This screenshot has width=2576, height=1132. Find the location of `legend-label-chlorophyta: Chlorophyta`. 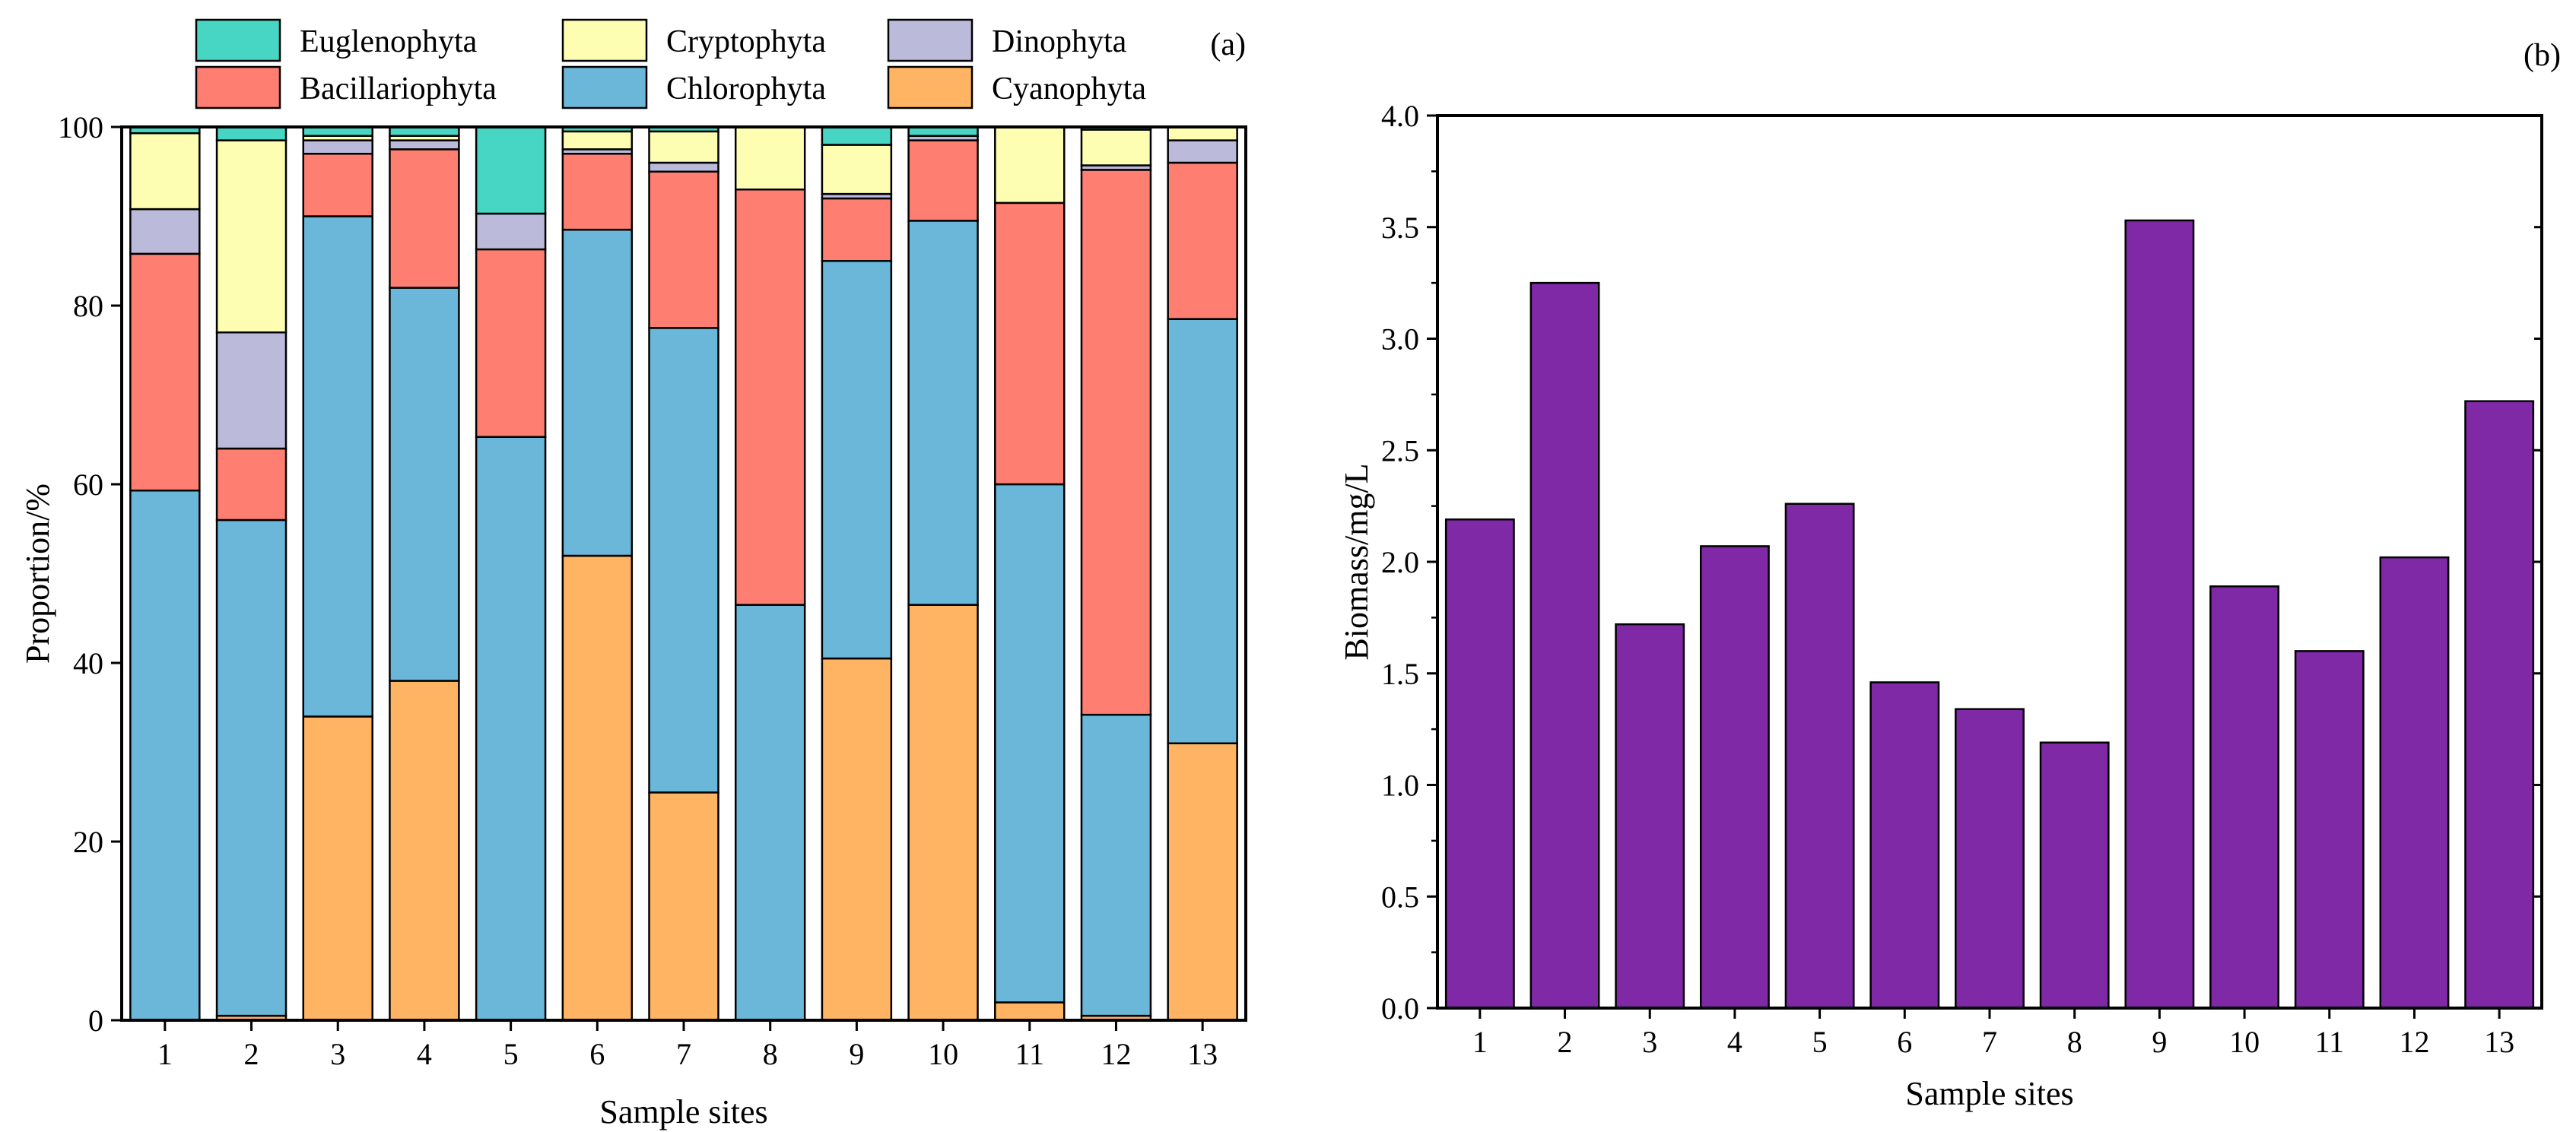

legend-label-chlorophyta: Chlorophyta is located at coordinates (746, 88).